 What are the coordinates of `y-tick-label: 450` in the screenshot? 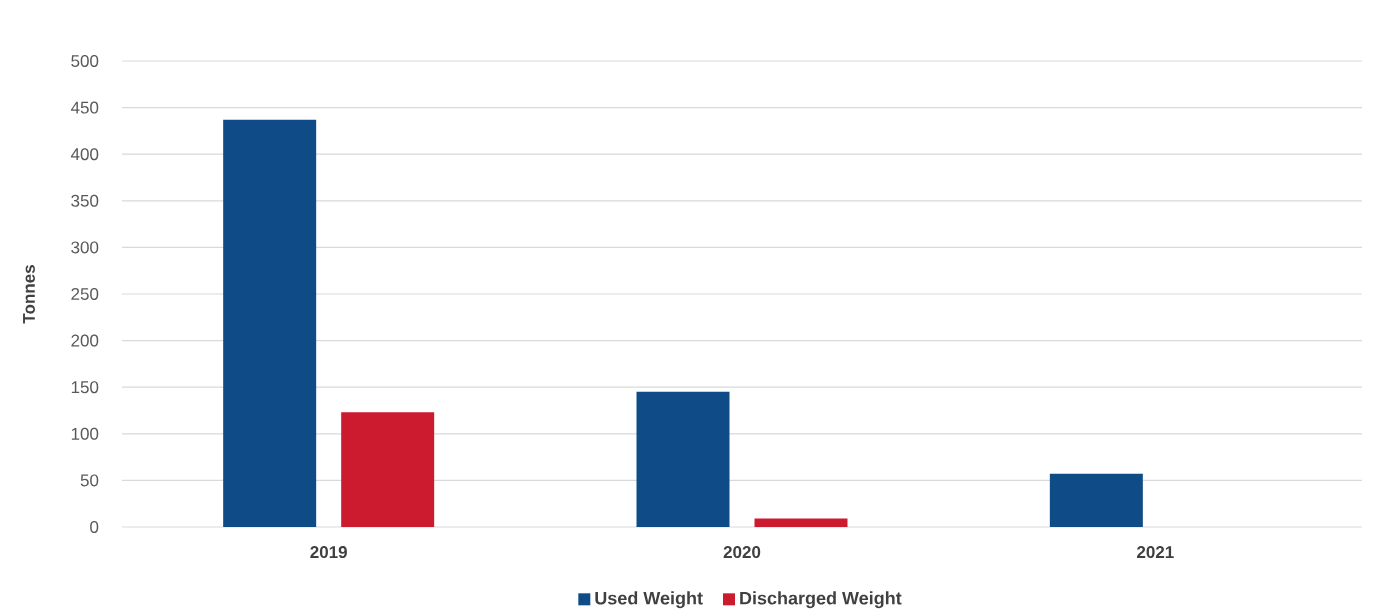 It's located at (84, 107).